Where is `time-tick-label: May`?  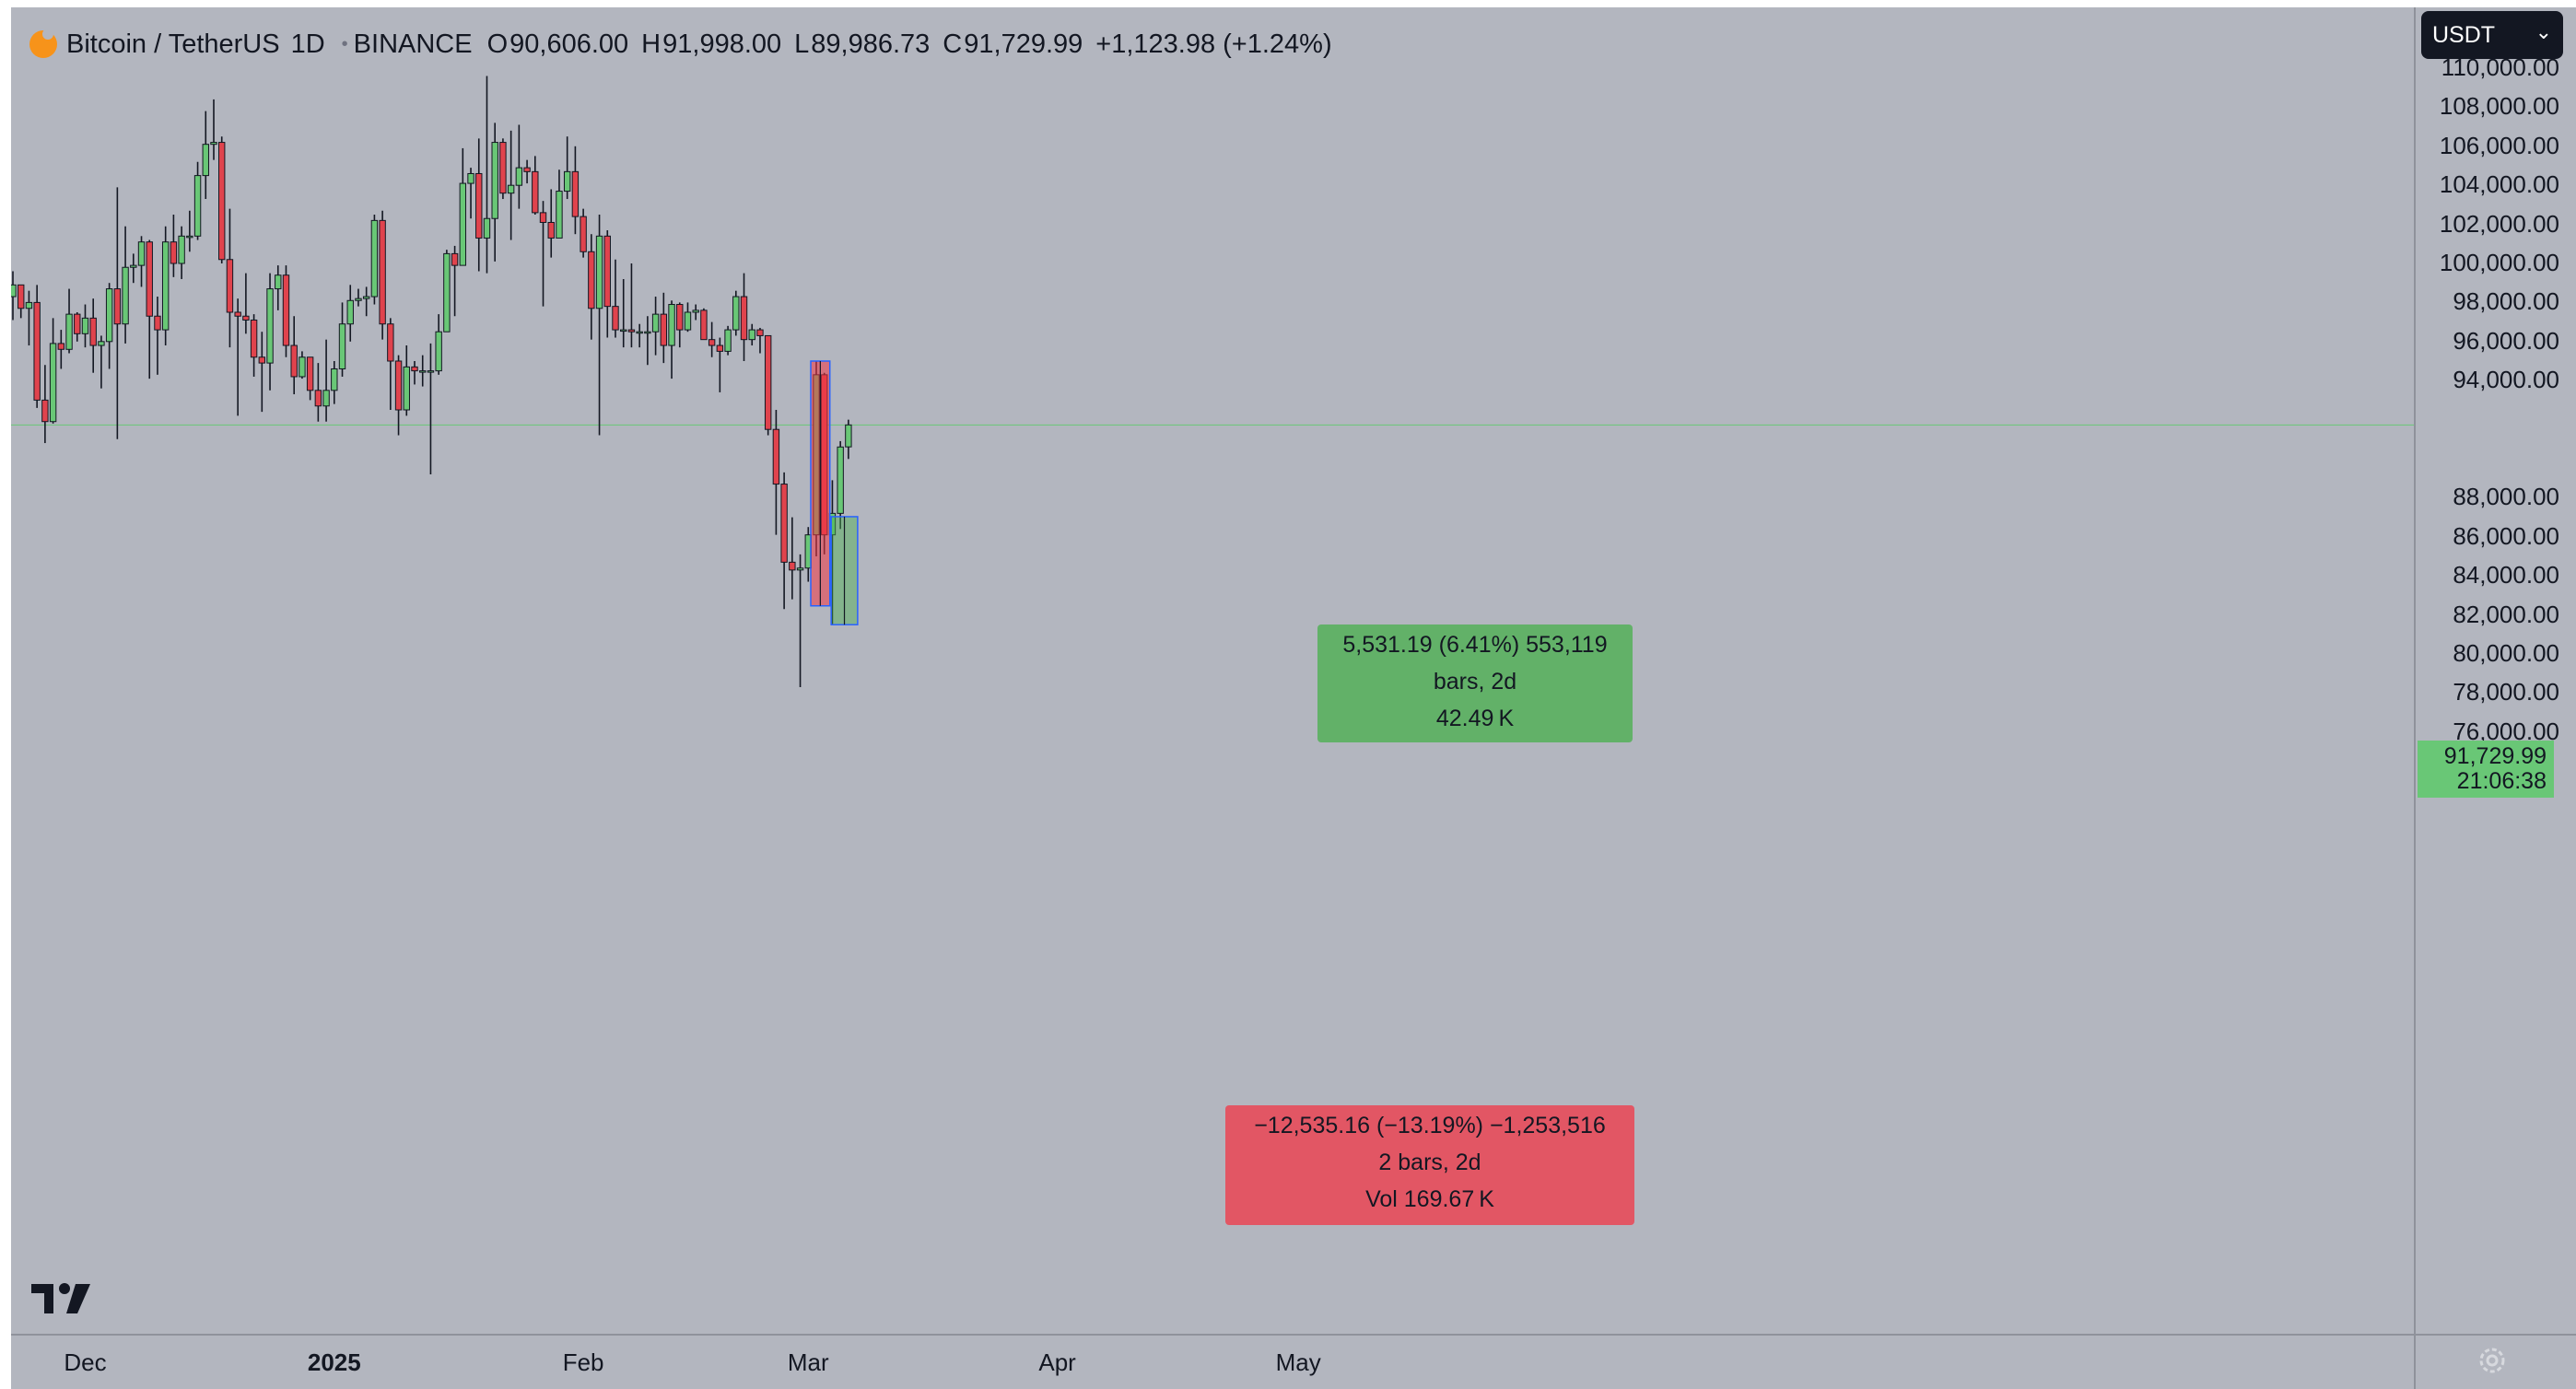
time-tick-label: May is located at coordinates (1298, 1362).